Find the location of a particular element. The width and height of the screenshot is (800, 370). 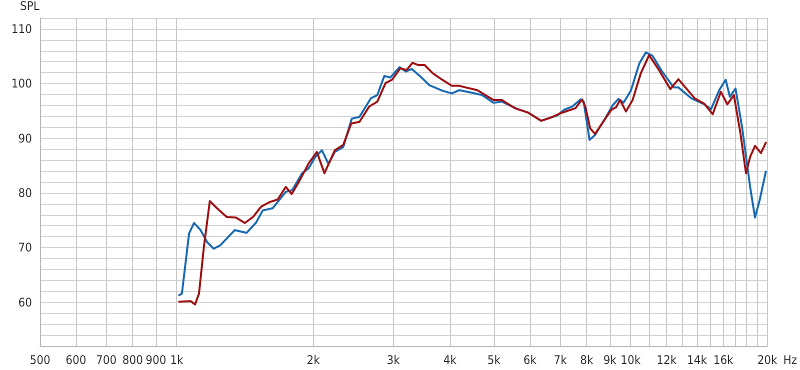

x-tick-label: 800 is located at coordinates (133, 360).